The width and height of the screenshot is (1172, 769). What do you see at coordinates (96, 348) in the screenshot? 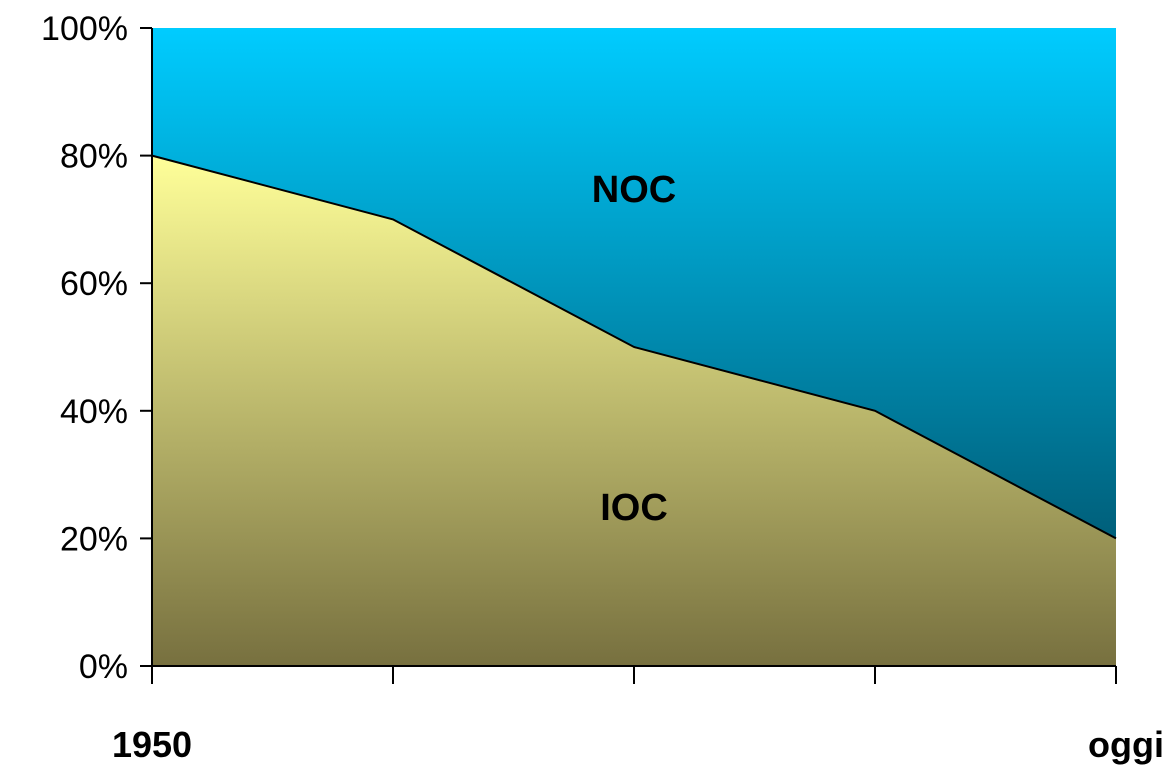
I see `y-axis-ticks: 0% 20% 40% 60% 80% 100%` at bounding box center [96, 348].